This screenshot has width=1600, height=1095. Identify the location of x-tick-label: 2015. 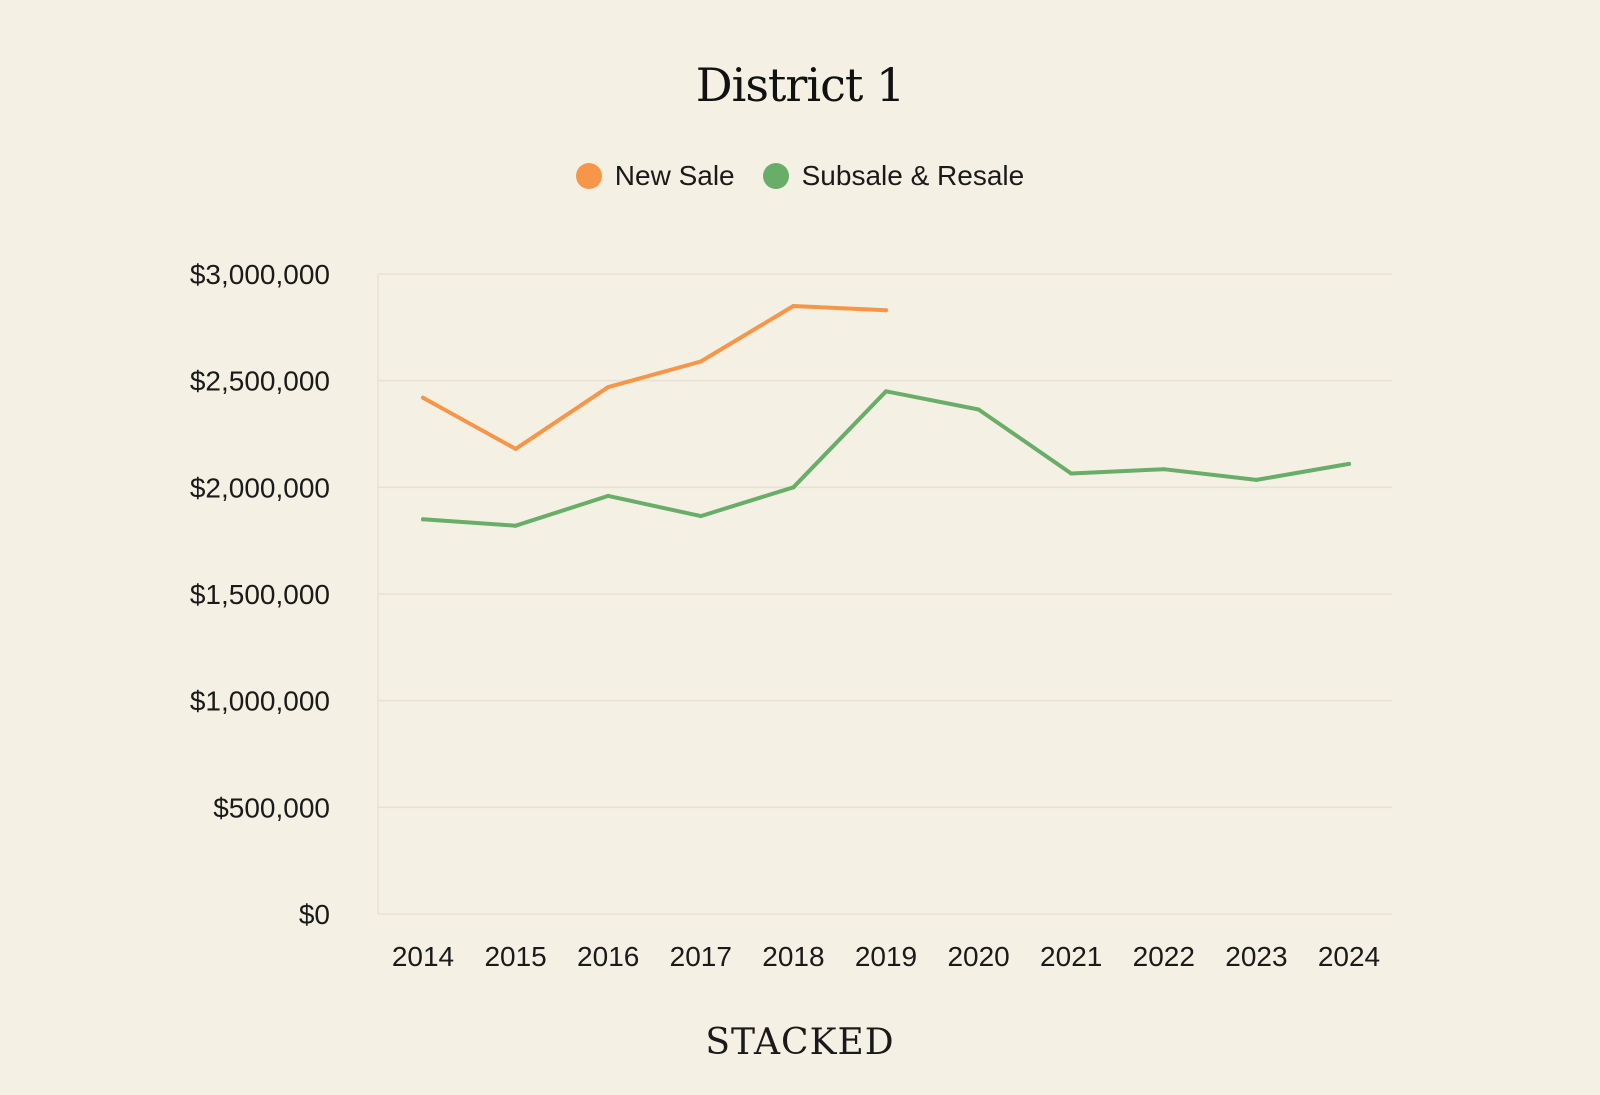
(515, 956).